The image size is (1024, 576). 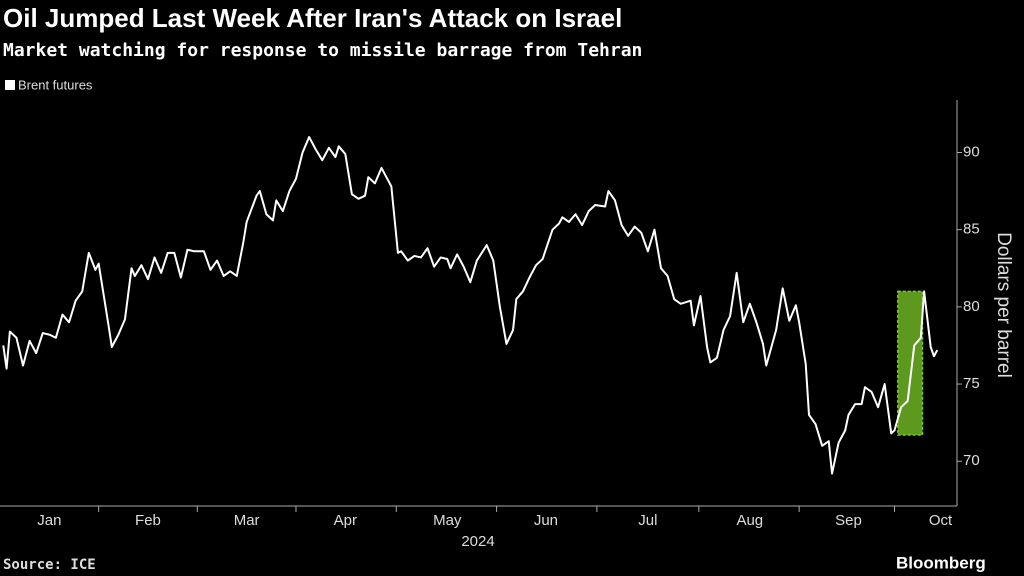 I want to click on x-tick-label: Jul, so click(x=647, y=520).